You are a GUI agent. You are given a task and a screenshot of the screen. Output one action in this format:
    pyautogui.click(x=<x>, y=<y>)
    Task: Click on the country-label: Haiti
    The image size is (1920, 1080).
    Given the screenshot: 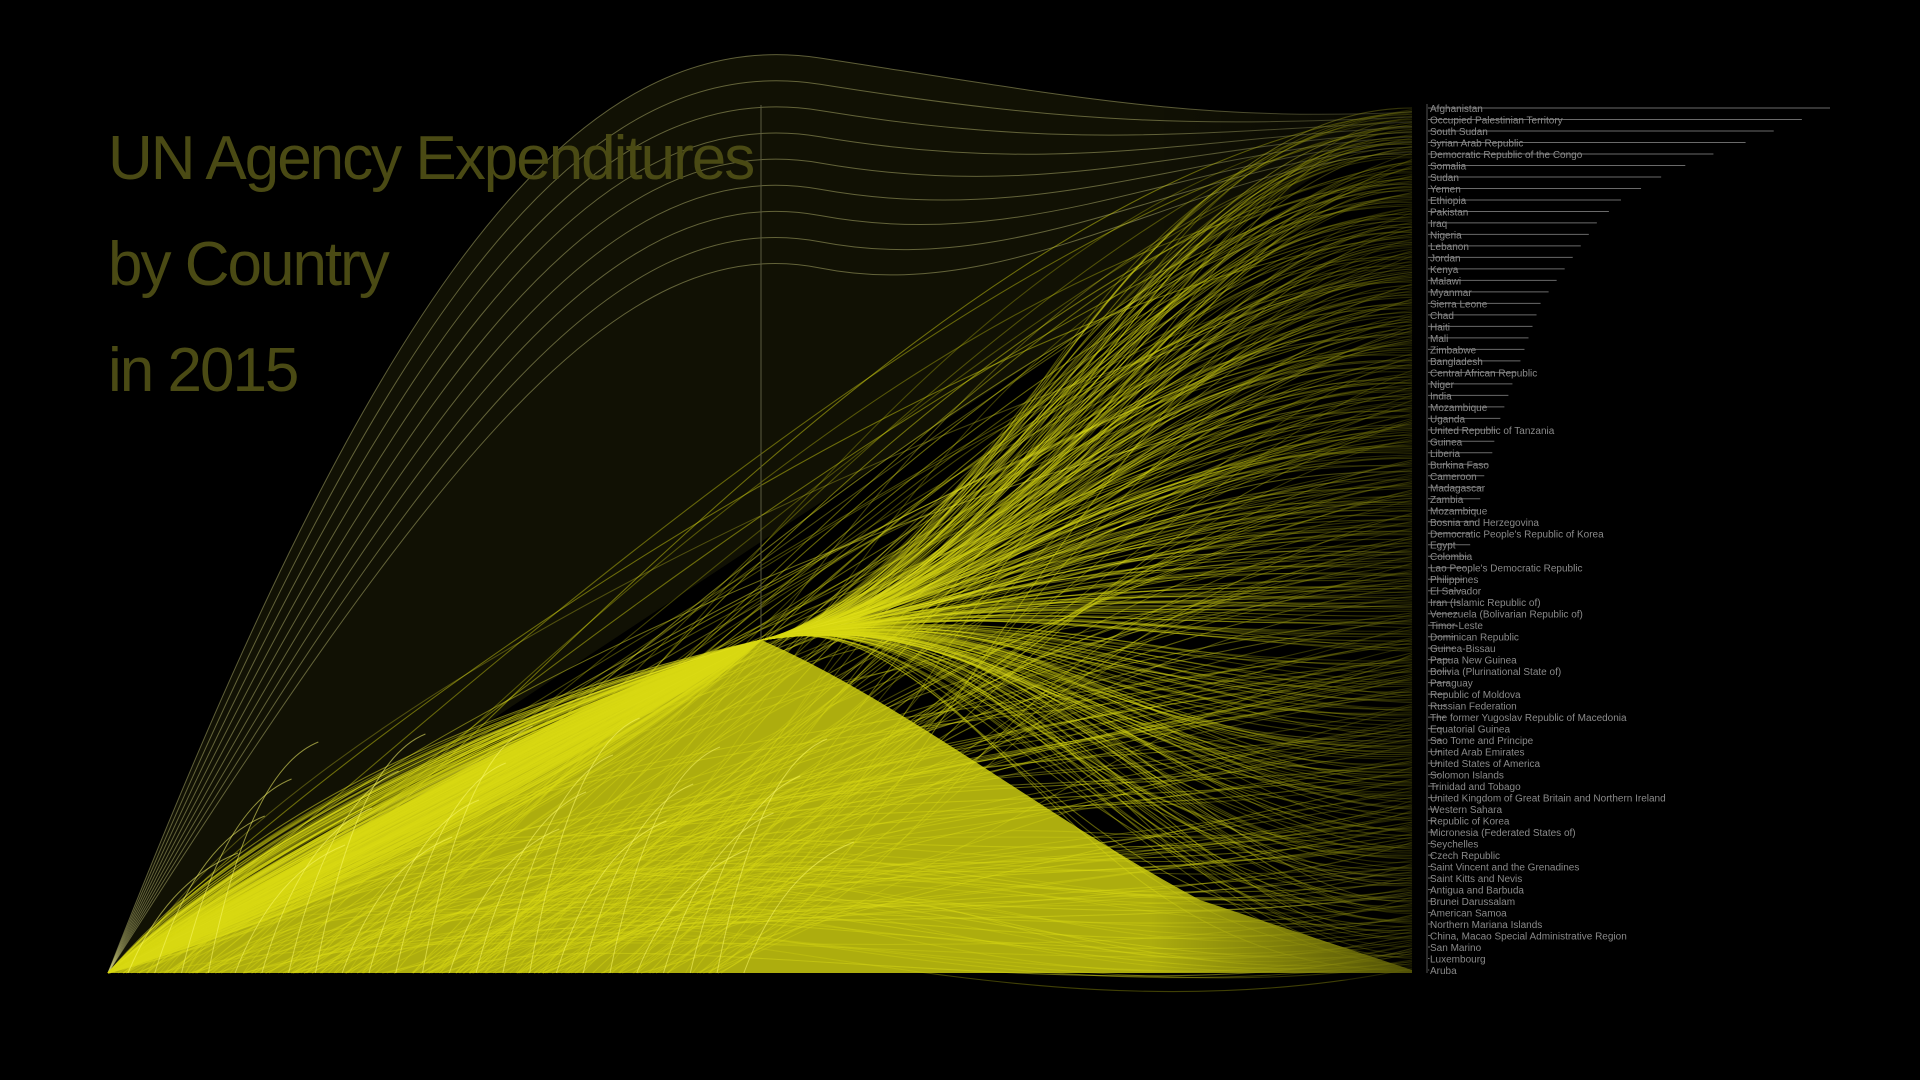 What is the action you would take?
    pyautogui.click(x=1440, y=327)
    